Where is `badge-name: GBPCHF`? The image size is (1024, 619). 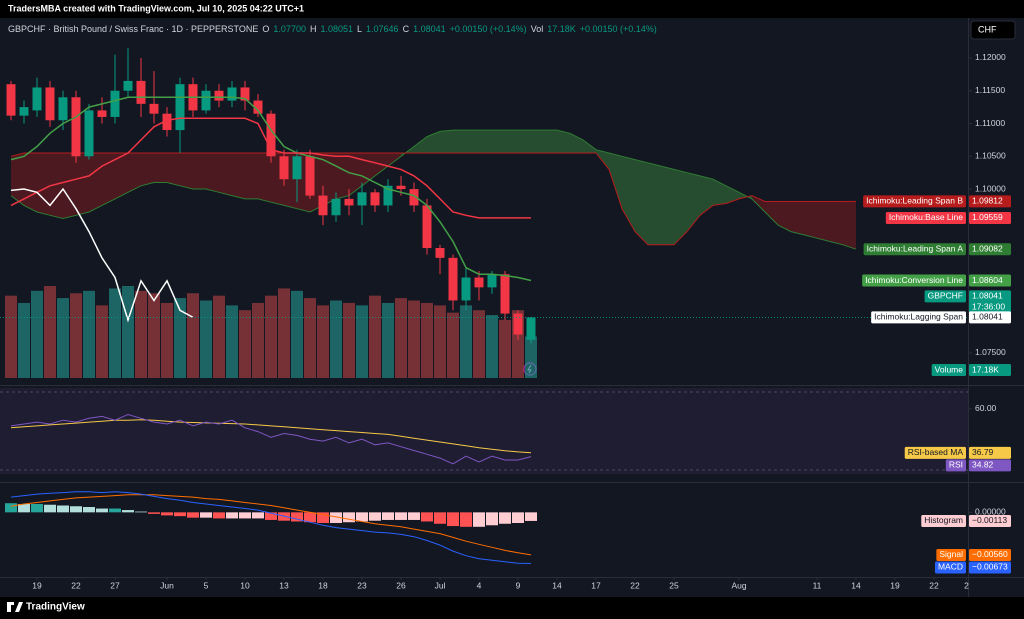 badge-name: GBPCHF is located at coordinates (945, 296).